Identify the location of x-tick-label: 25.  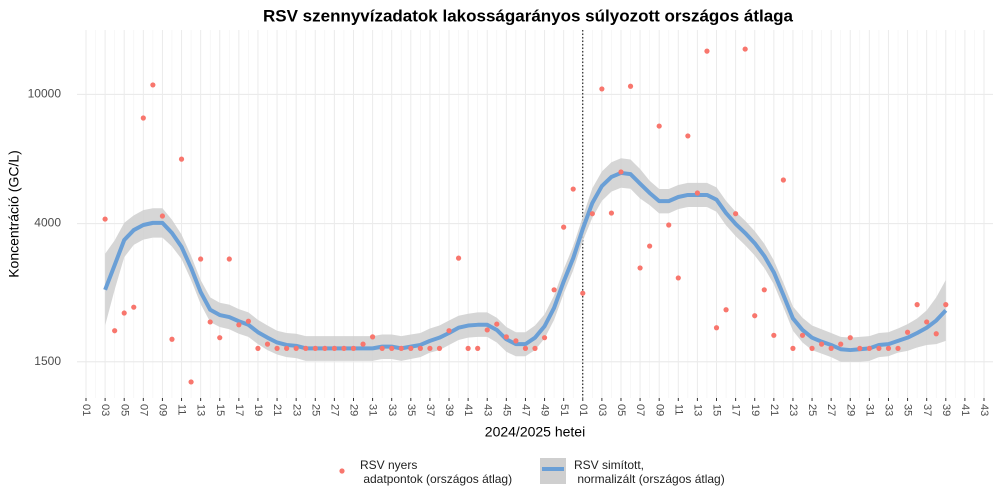
(315, 410).